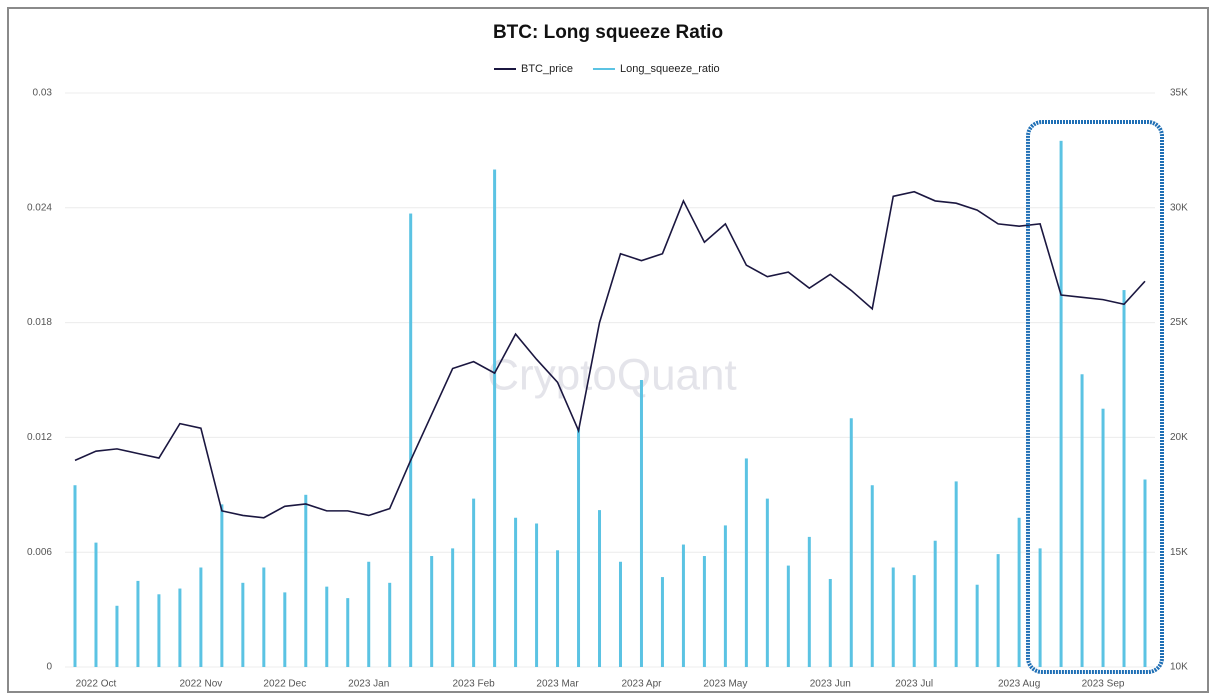  What do you see at coordinates (284, 684) in the screenshot?
I see `x-tick-label: 2022 Dec` at bounding box center [284, 684].